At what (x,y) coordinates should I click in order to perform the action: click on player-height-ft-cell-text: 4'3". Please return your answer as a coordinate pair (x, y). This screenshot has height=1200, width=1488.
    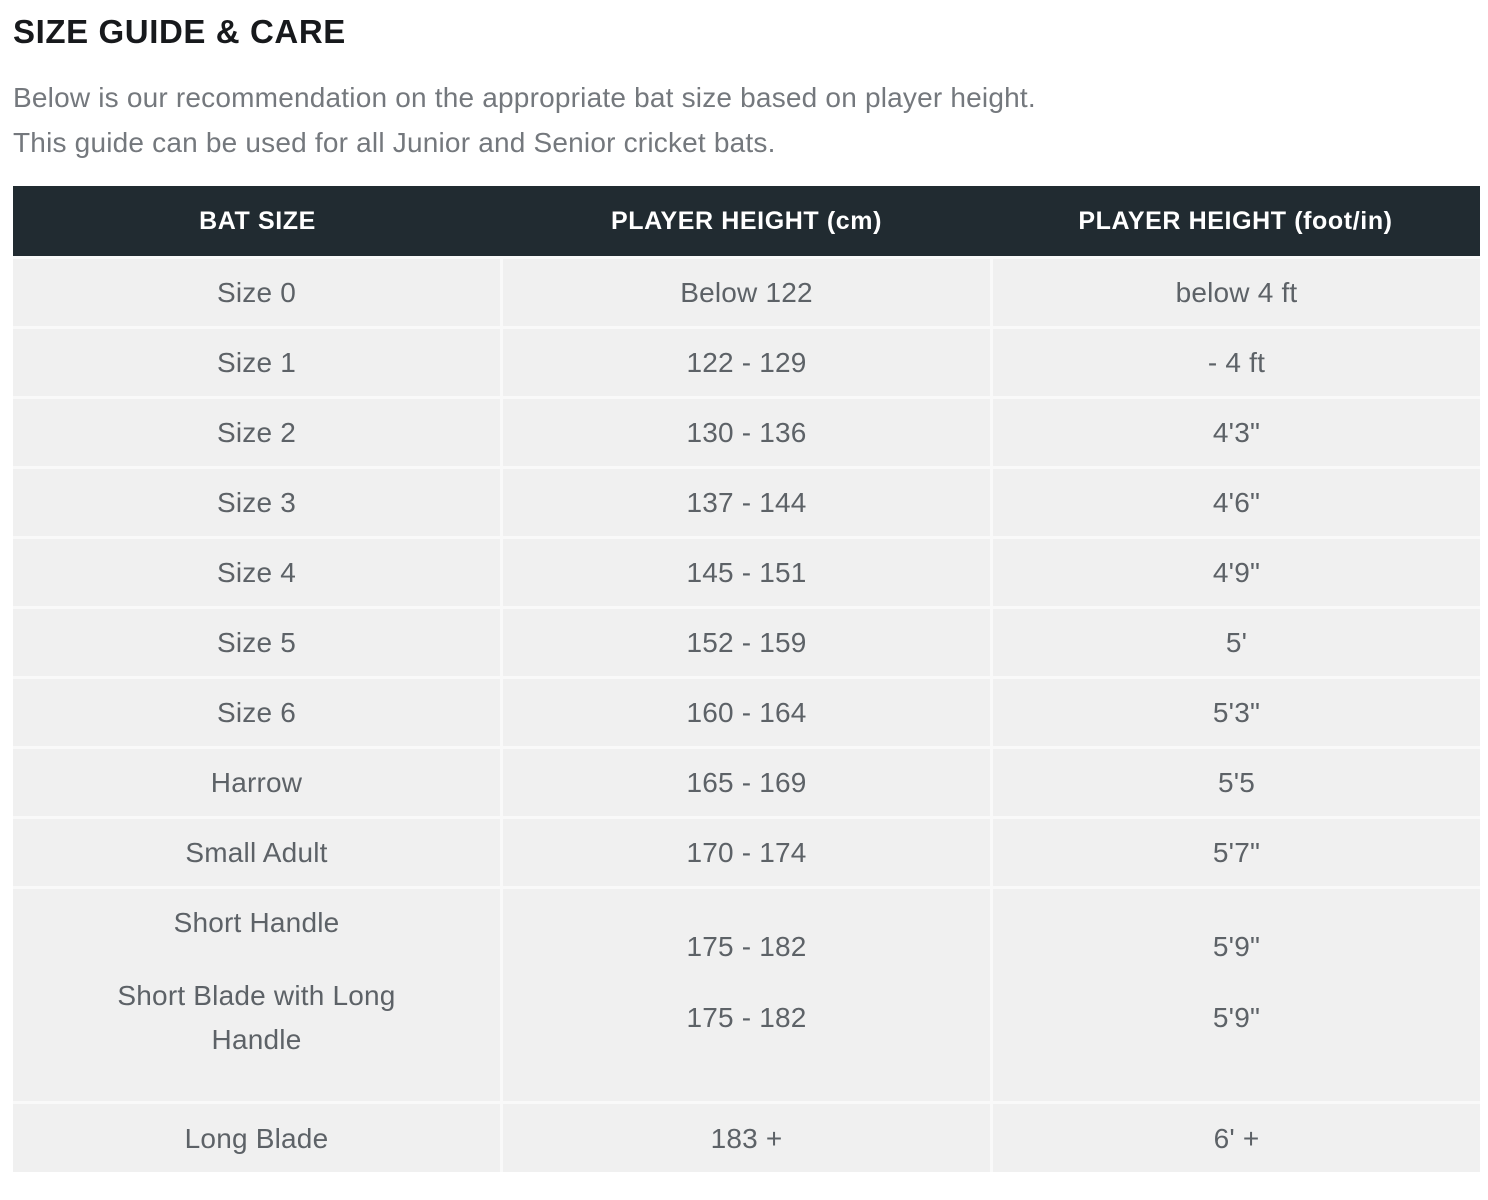
    Looking at the image, I should click on (1236, 432).